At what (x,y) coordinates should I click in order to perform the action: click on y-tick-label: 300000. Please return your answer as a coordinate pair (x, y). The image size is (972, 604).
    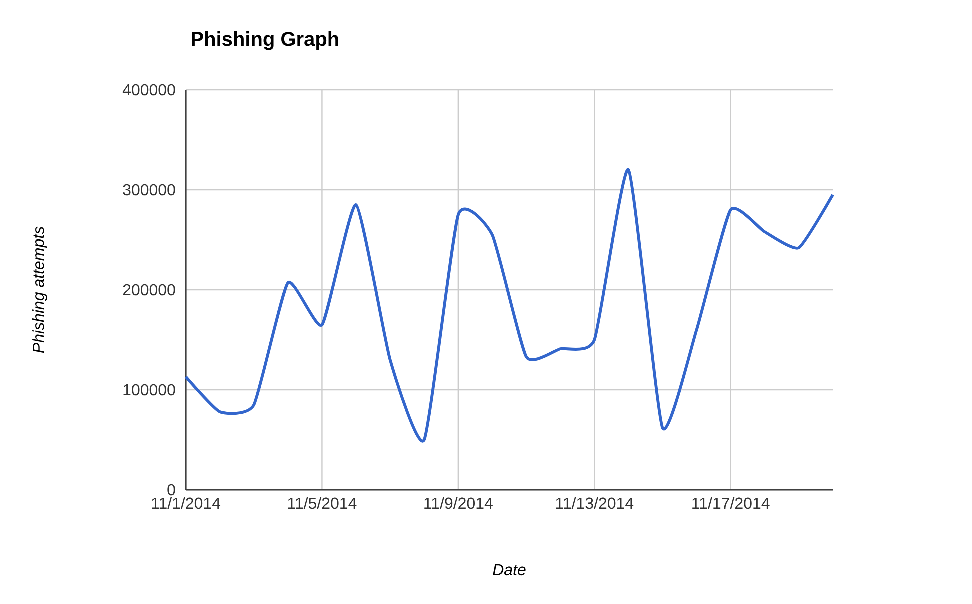
    Looking at the image, I should click on (149, 190).